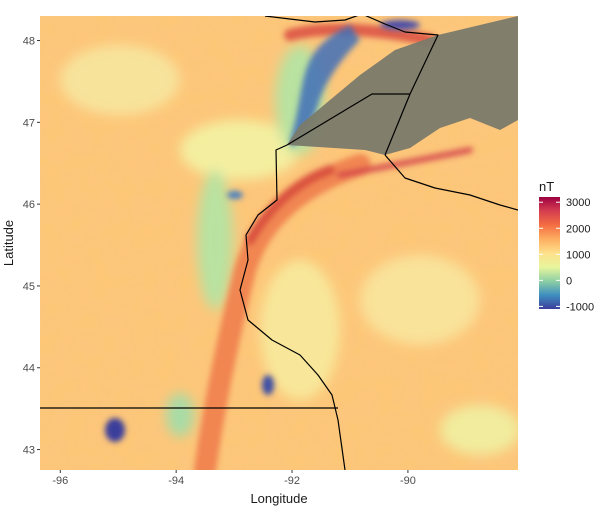 Image resolution: width=602 pixels, height=512 pixels. Describe the element at coordinates (451, 182) in the screenshot. I see `border-wi-mi` at that location.